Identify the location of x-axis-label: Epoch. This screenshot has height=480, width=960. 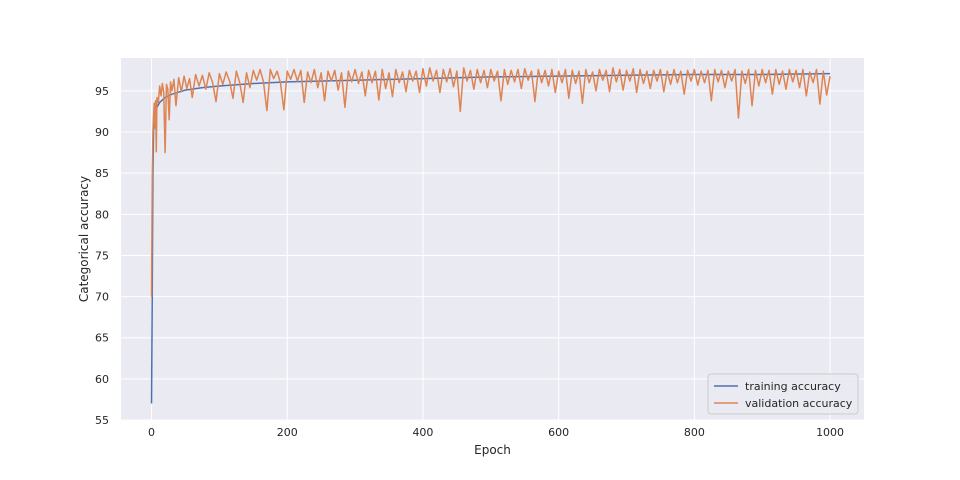
(492, 450).